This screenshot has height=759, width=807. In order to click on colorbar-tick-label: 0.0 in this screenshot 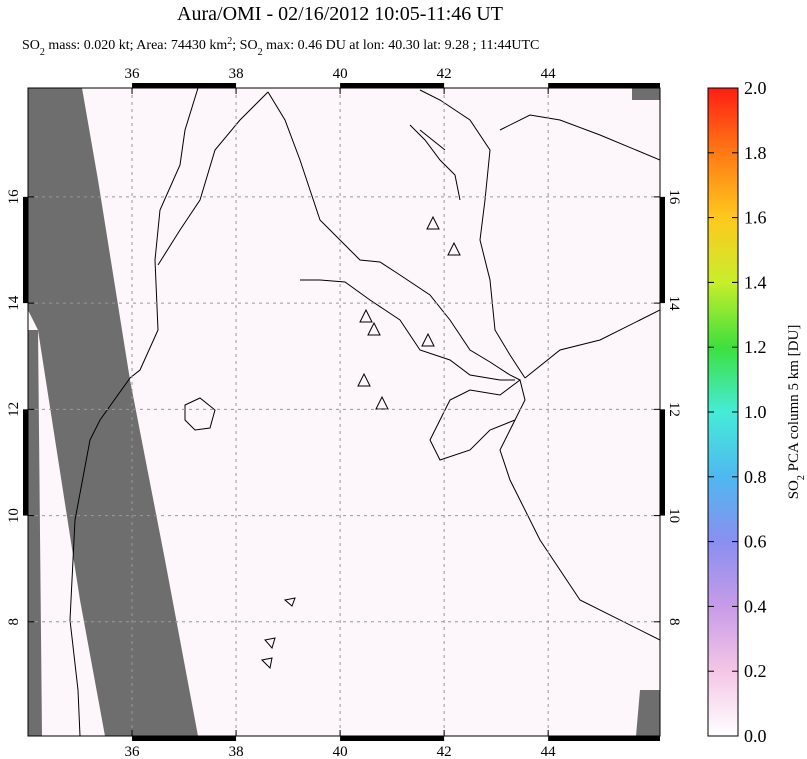, I will do `click(755, 736)`.